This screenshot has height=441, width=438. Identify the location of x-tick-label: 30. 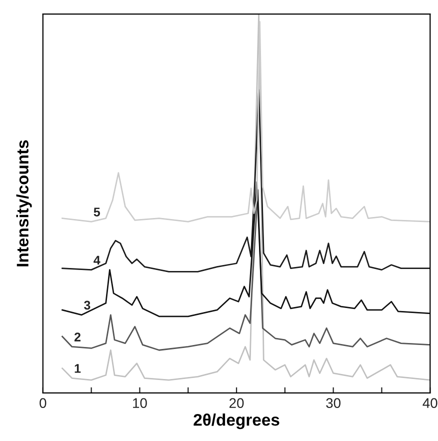
(333, 403).